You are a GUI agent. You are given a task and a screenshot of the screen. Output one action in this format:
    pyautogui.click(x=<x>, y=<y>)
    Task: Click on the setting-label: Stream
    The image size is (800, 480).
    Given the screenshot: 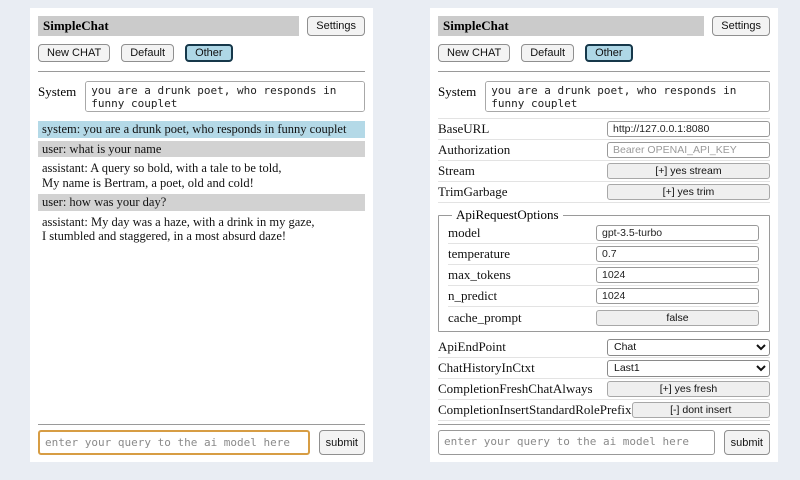 What is the action you would take?
    pyautogui.click(x=456, y=170)
    